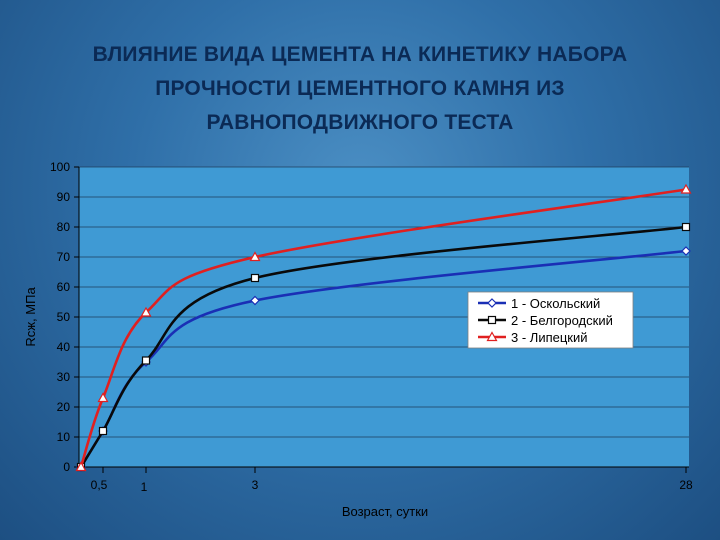  I want to click on y-tick-label-40: 40, so click(64, 347).